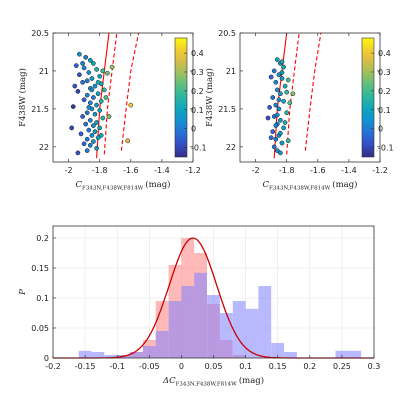 The width and height of the screenshot is (415, 403). I want to click on y-tick-label: 0.1, so click(42, 298).